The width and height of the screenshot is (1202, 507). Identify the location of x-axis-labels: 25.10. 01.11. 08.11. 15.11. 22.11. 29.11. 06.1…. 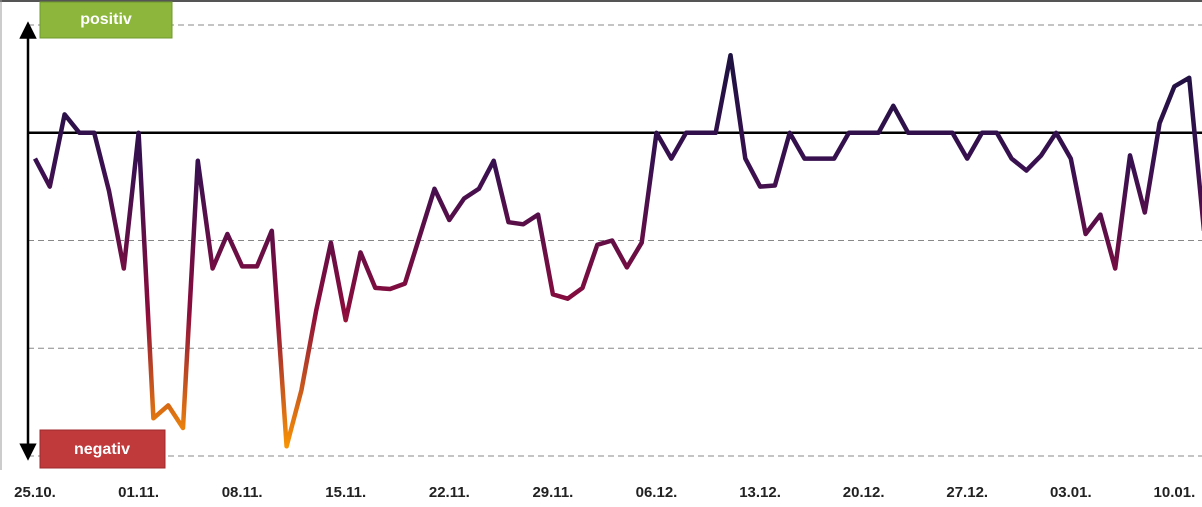
(604, 492).